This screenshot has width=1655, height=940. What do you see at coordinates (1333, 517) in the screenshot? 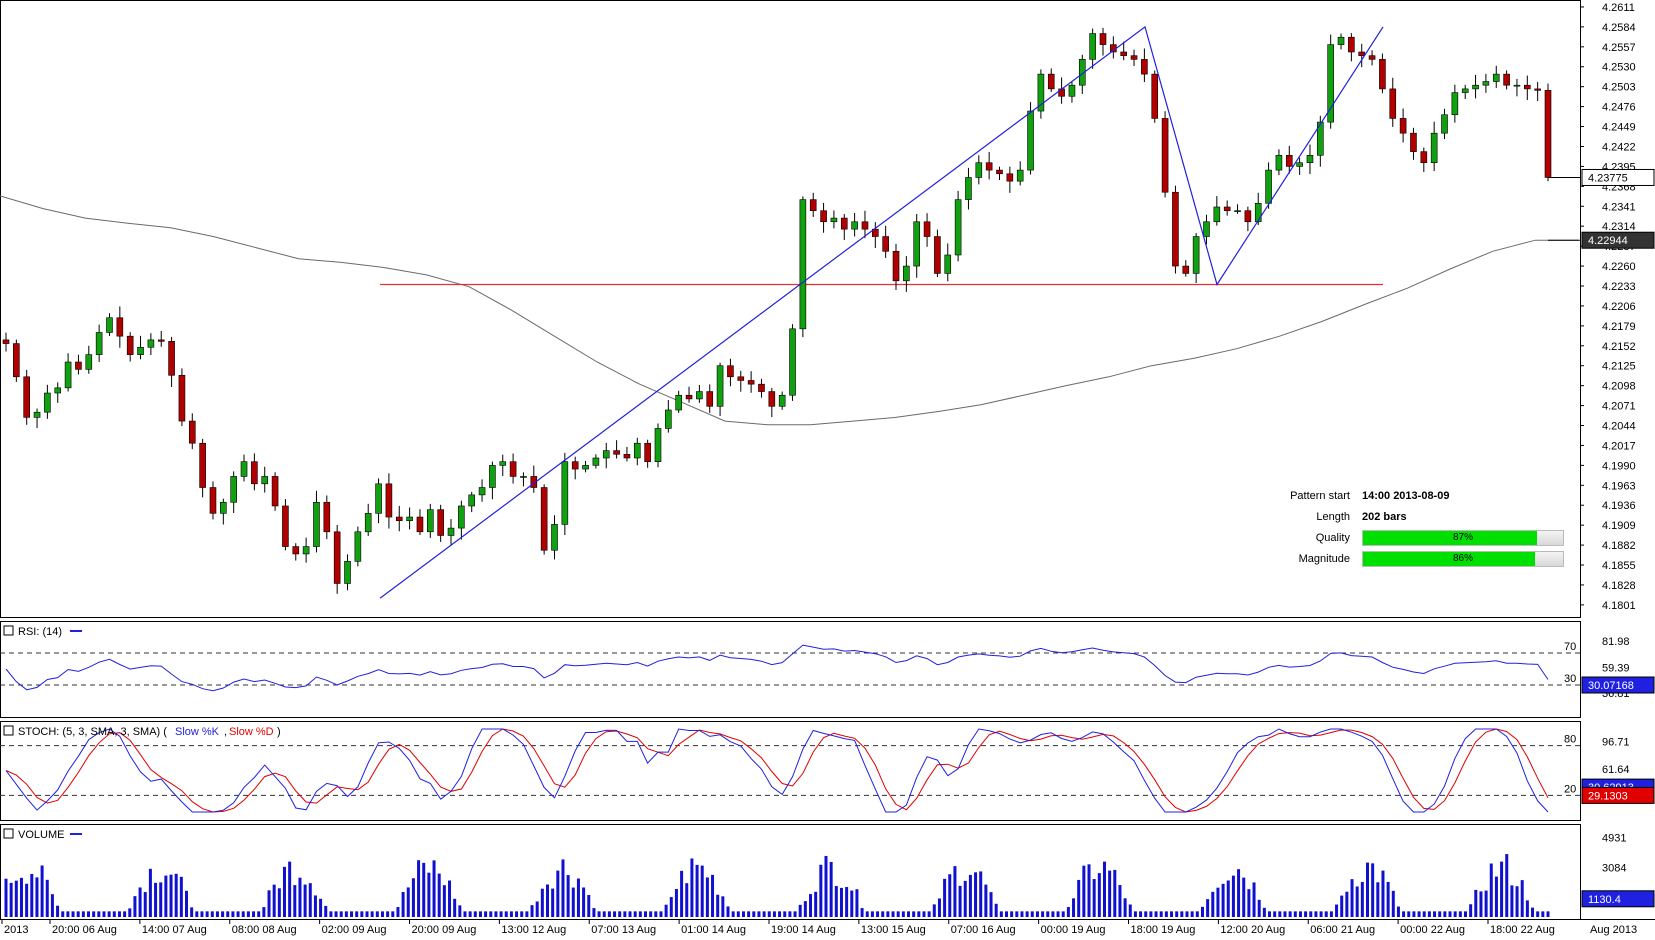
I see `length-label: Length` at bounding box center [1333, 517].